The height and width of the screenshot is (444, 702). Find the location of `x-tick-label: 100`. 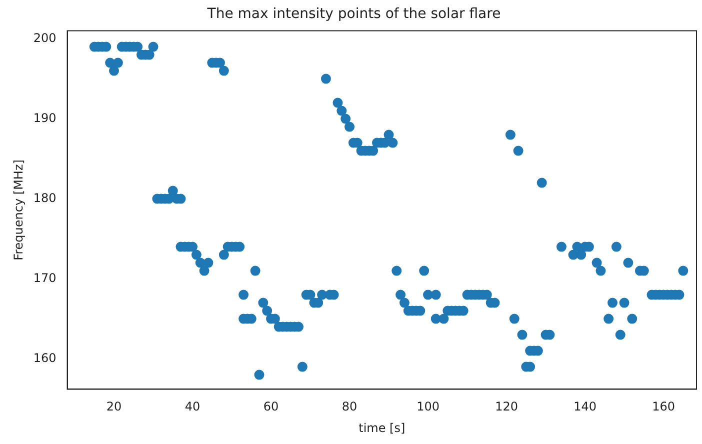

x-tick-label: 100 is located at coordinates (428, 407).